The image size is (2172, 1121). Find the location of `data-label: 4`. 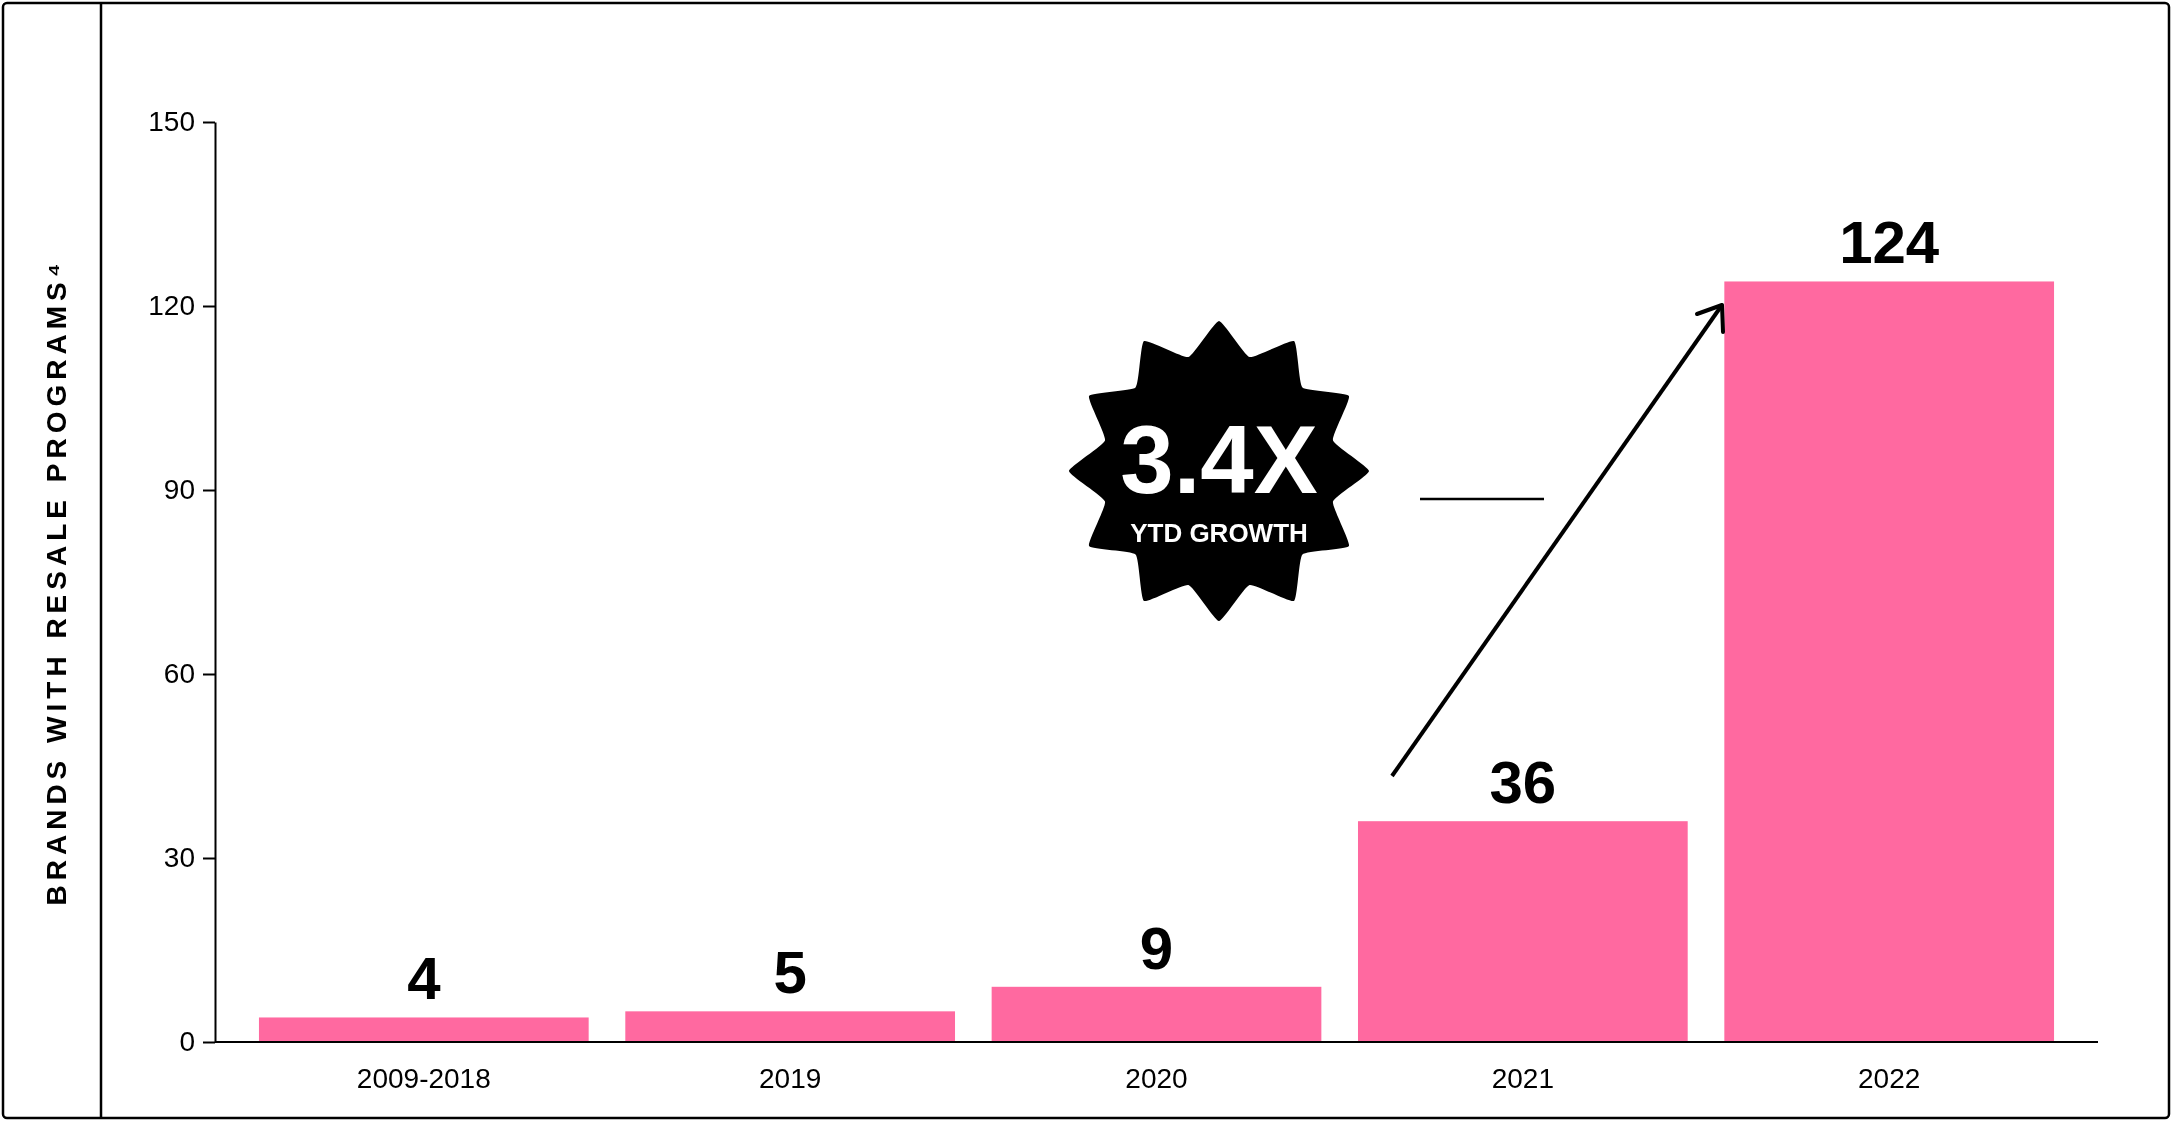

data-label: 4 is located at coordinates (424, 979).